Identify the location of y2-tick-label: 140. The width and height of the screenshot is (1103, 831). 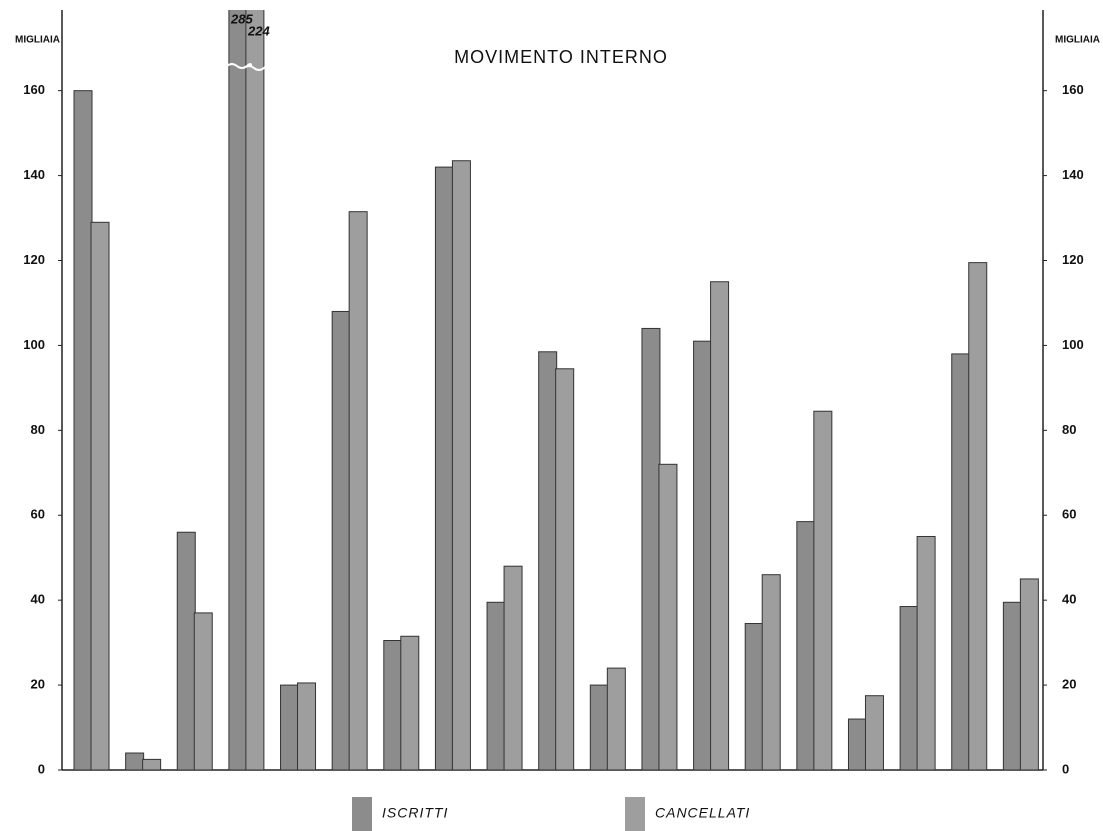
(1073, 174).